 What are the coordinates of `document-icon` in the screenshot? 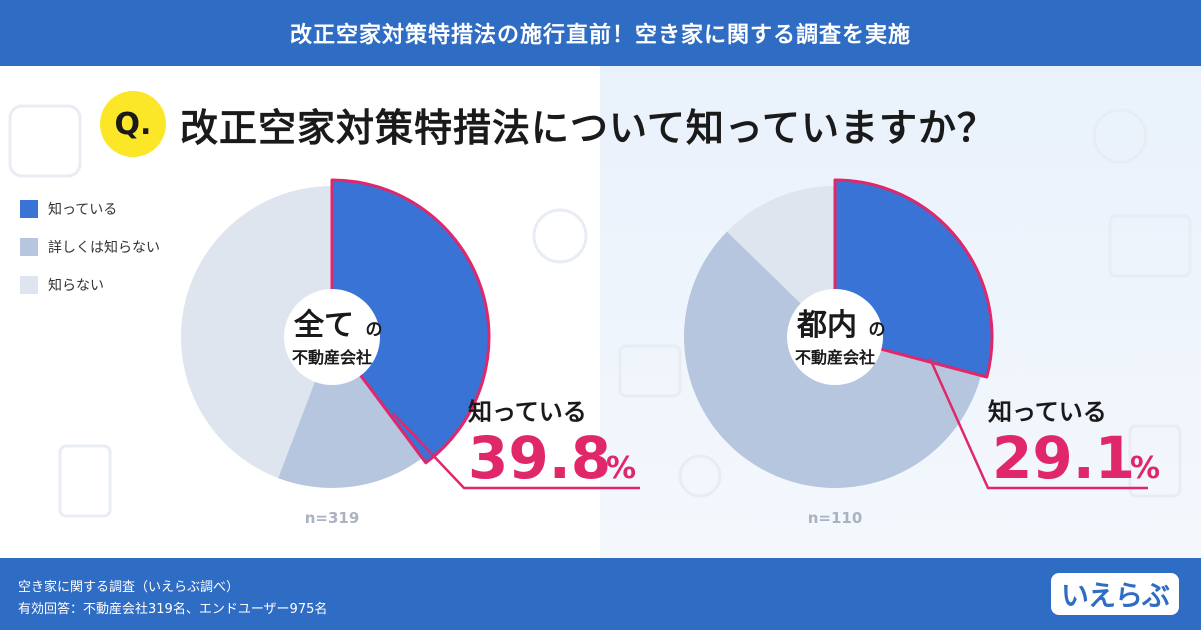 It's located at (85, 481).